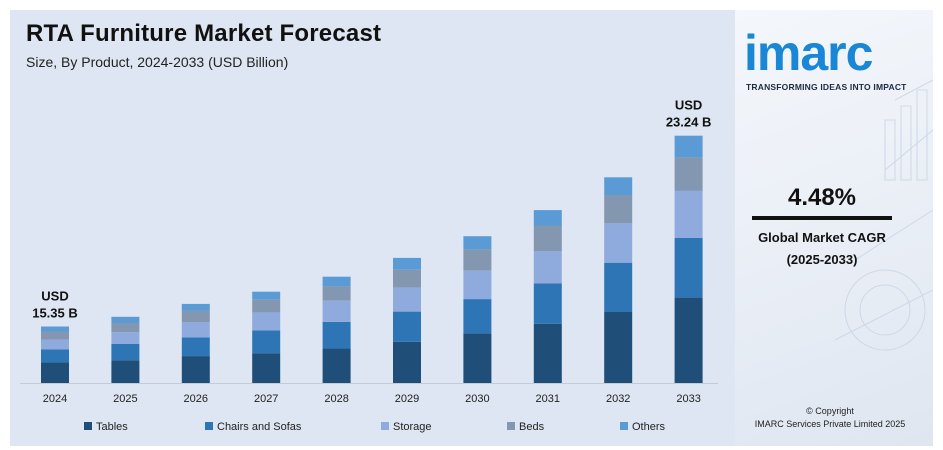 Image resolution: width=943 pixels, height=450 pixels. I want to click on legend-swatch-chairs-and-sofas, so click(209, 426).